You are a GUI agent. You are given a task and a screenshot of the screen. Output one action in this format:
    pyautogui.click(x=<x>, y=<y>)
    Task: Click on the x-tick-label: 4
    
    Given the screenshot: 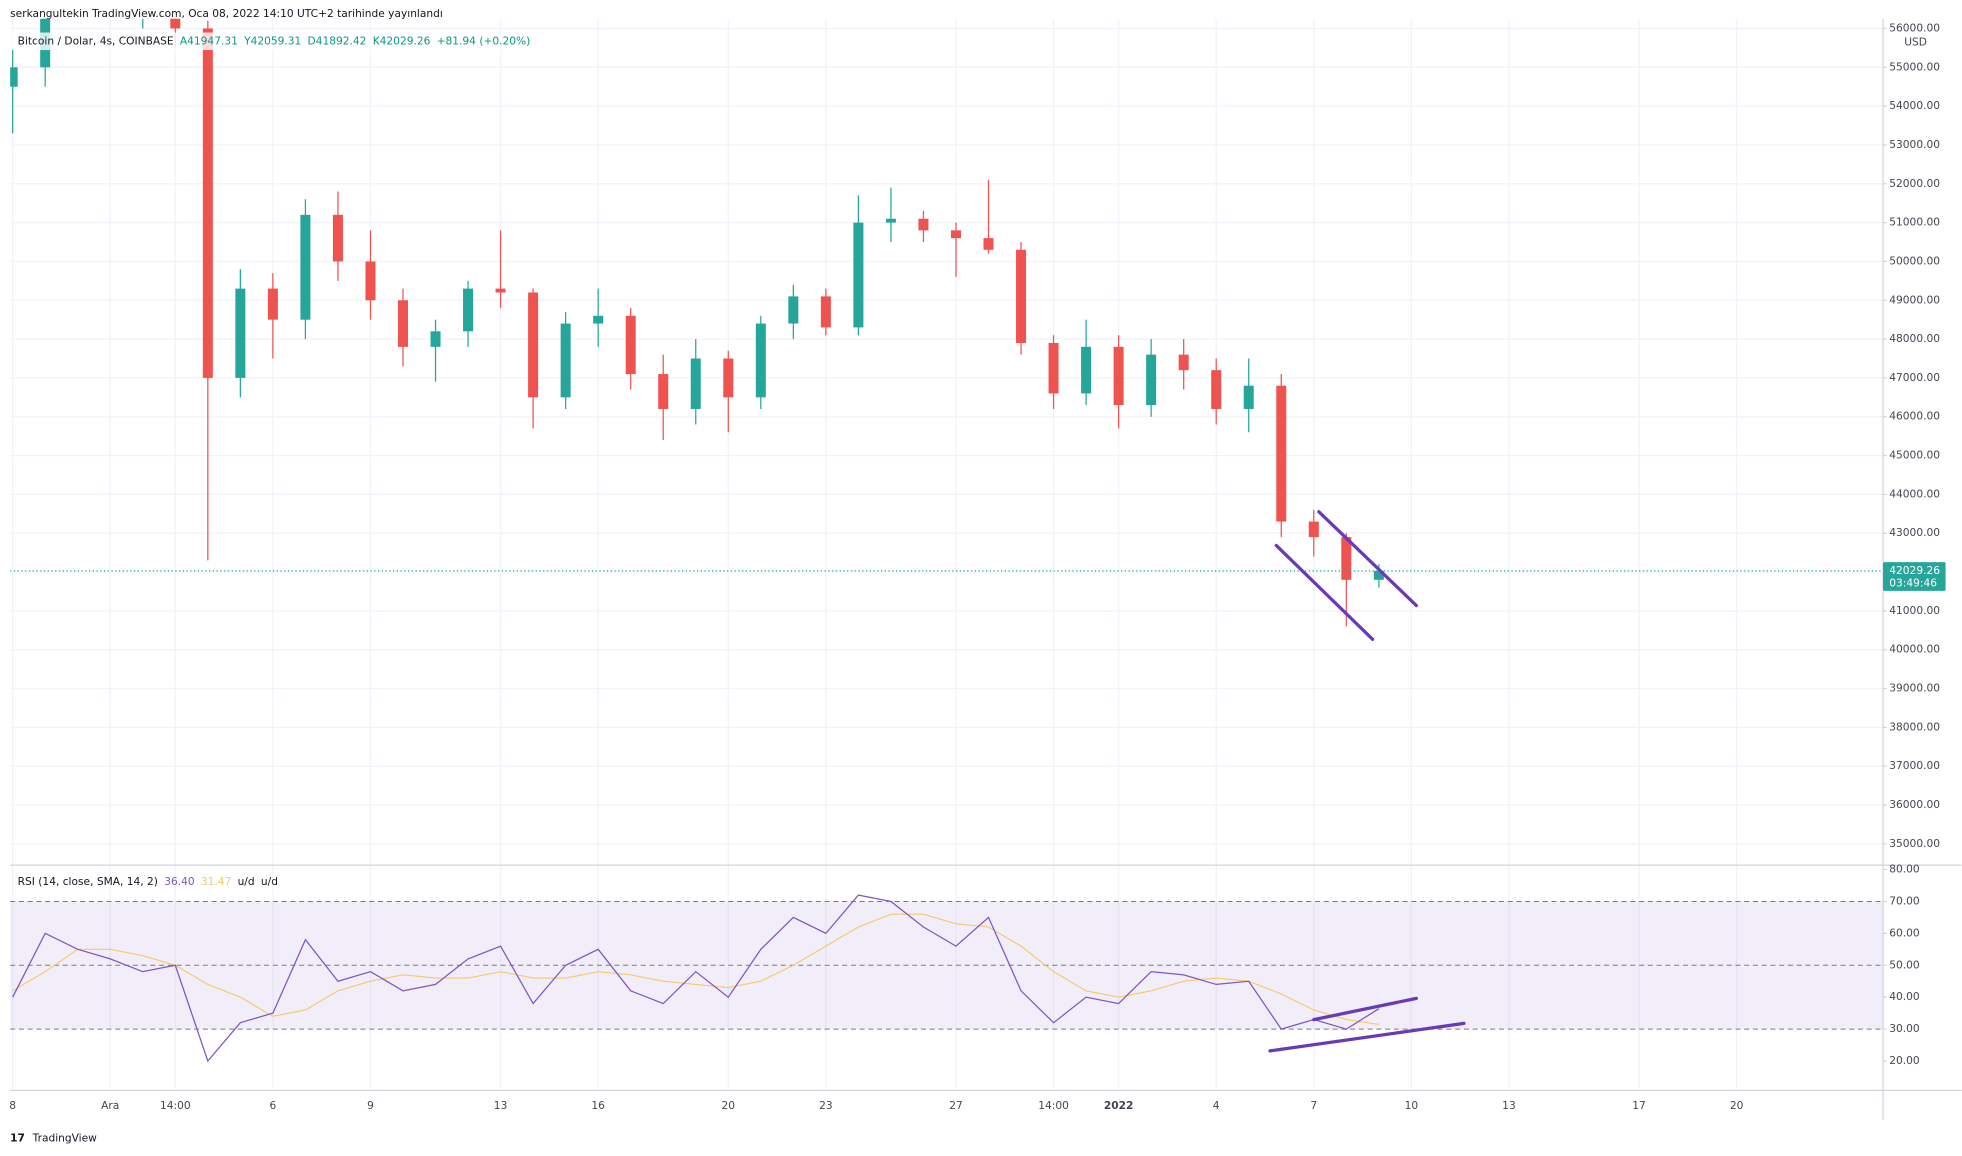 What is the action you would take?
    pyautogui.click(x=1216, y=1105)
    